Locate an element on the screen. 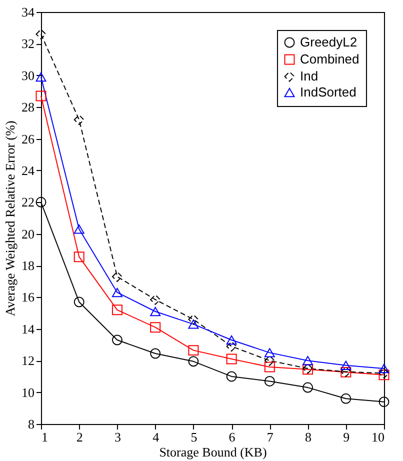  x-tick-label: 9 is located at coordinates (346, 437).